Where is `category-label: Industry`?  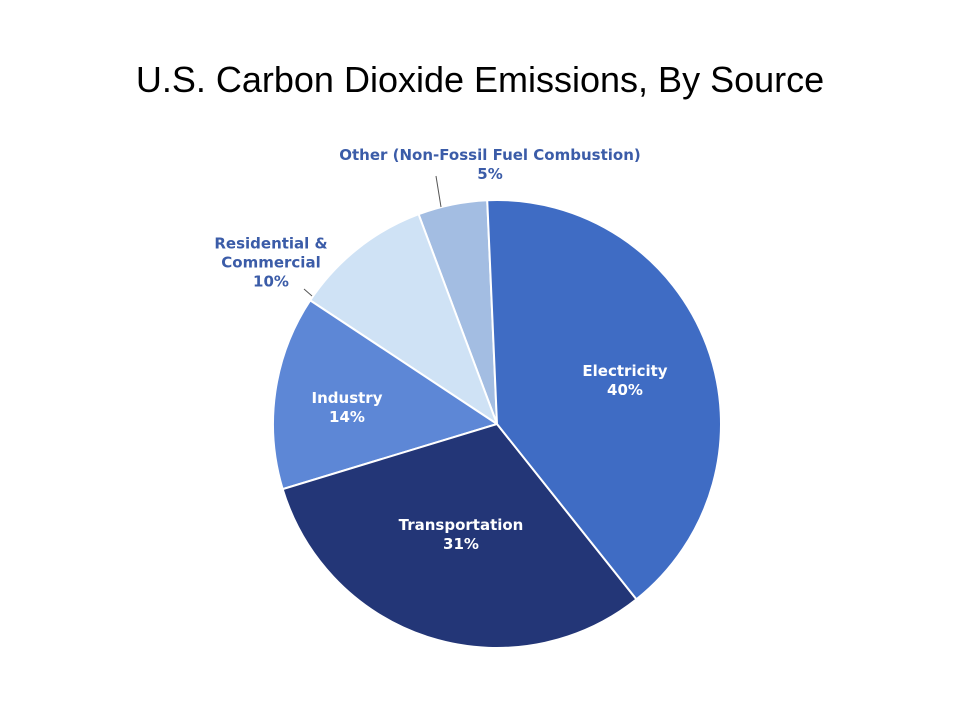 category-label: Industry is located at coordinates (347, 398).